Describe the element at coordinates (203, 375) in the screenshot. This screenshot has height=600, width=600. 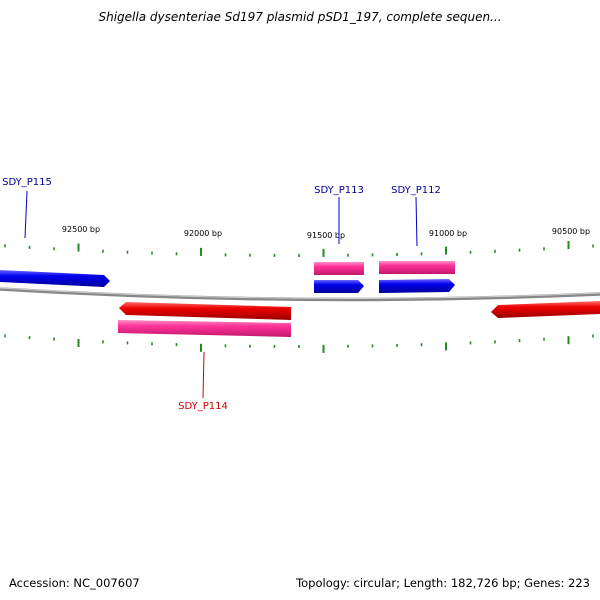
I see `leader-line-sdy-p114` at that location.